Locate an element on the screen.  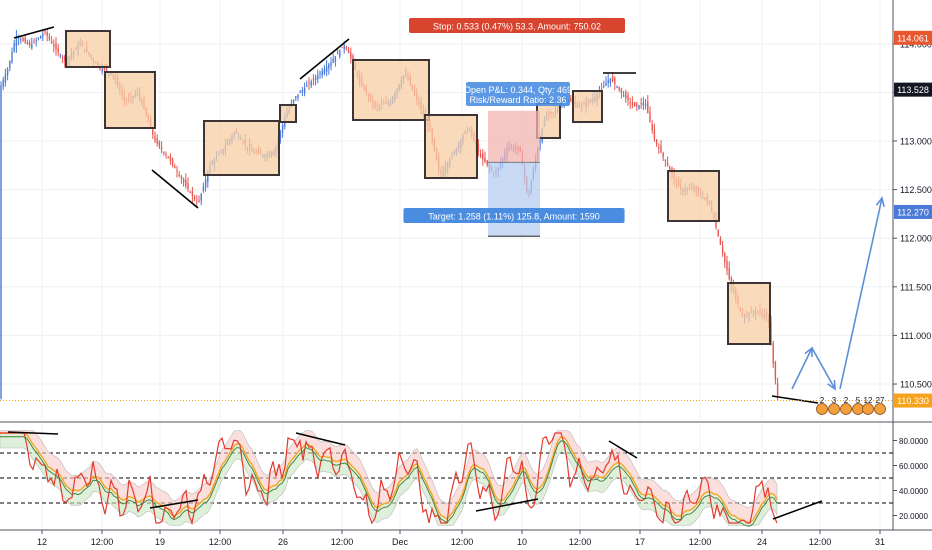
osc-main-line is located at coordinates (389, 479).